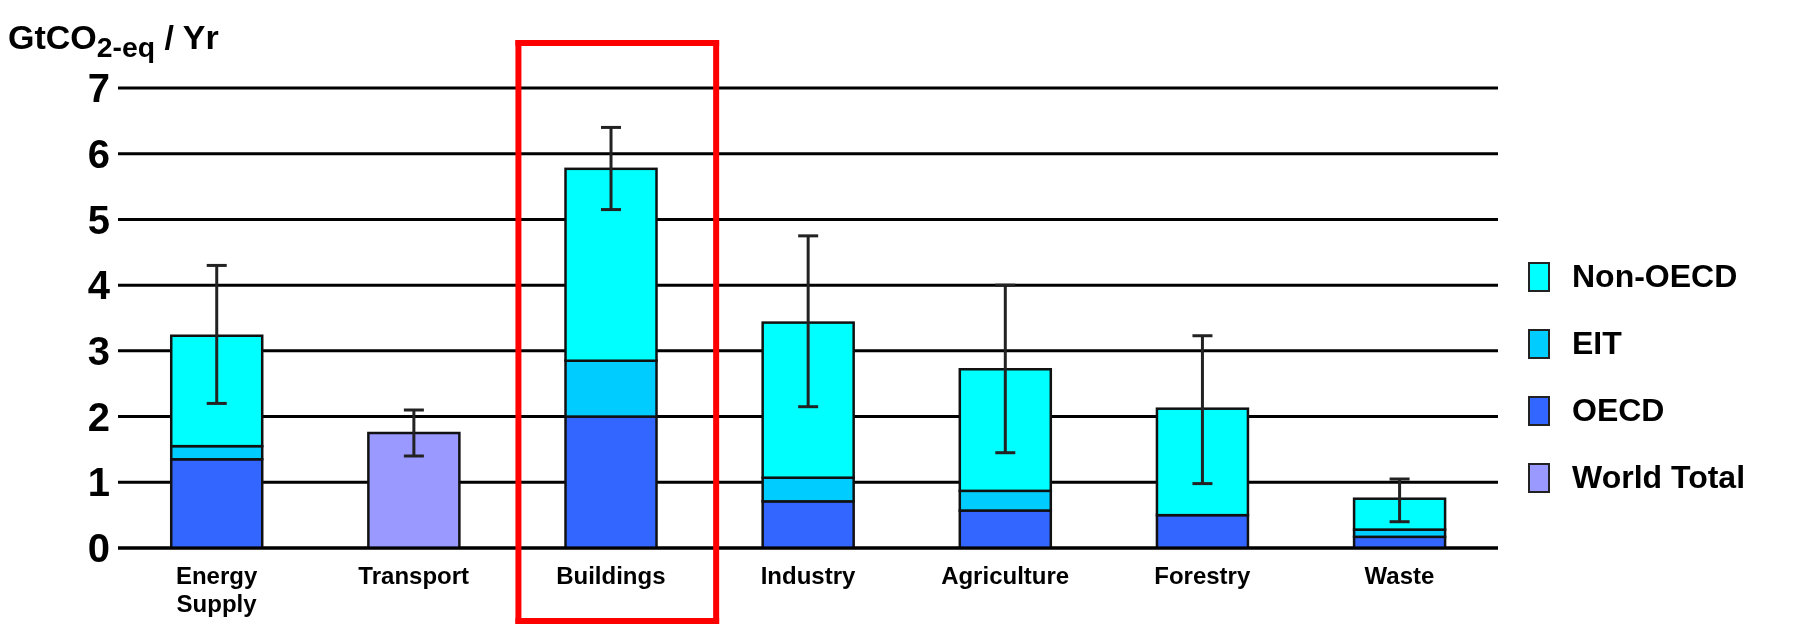 The width and height of the screenshot is (1801, 635). What do you see at coordinates (99, 285) in the screenshot?
I see `y-tick-label: 4` at bounding box center [99, 285].